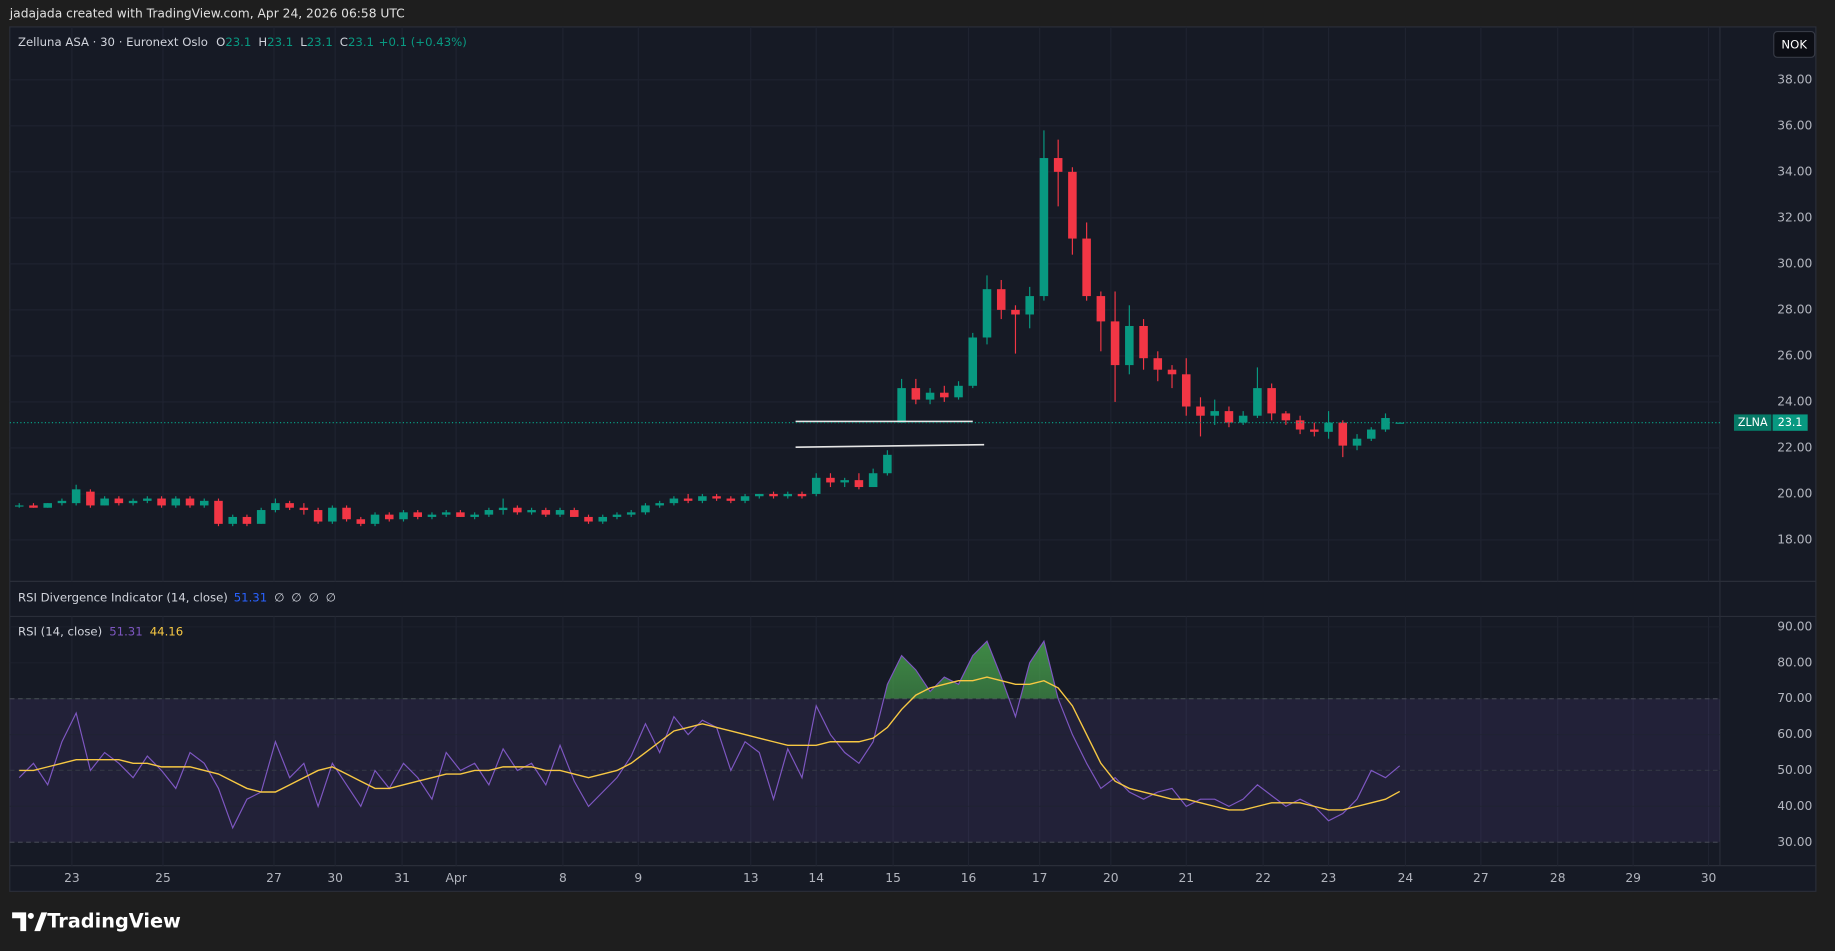 The width and height of the screenshot is (1835, 951). I want to click on price-tag: 23.1, so click(1790, 422).